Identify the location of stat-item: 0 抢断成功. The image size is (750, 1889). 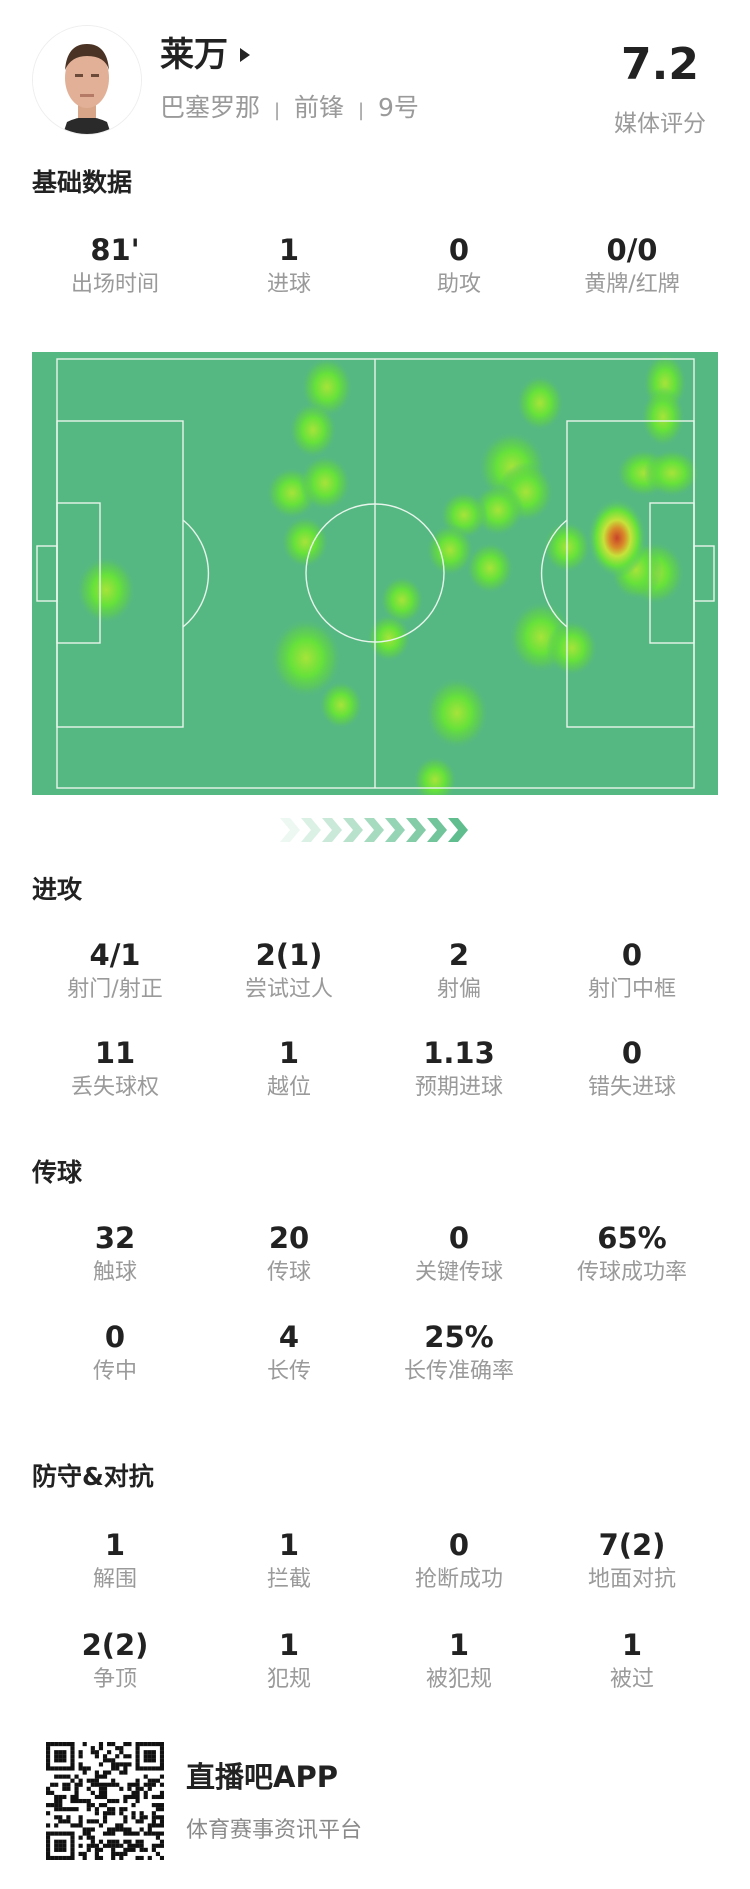
(459, 1561).